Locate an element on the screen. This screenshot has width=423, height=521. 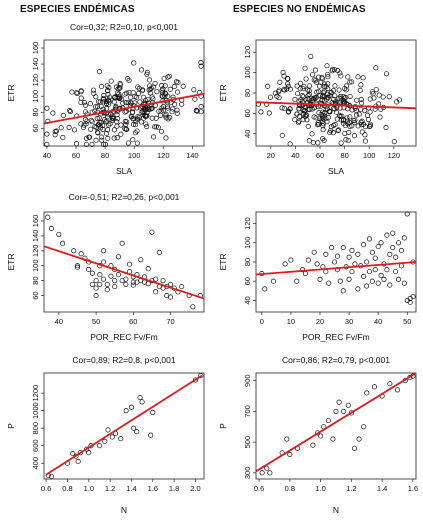
y-tick-label: 700 is located at coordinates (247, 411).